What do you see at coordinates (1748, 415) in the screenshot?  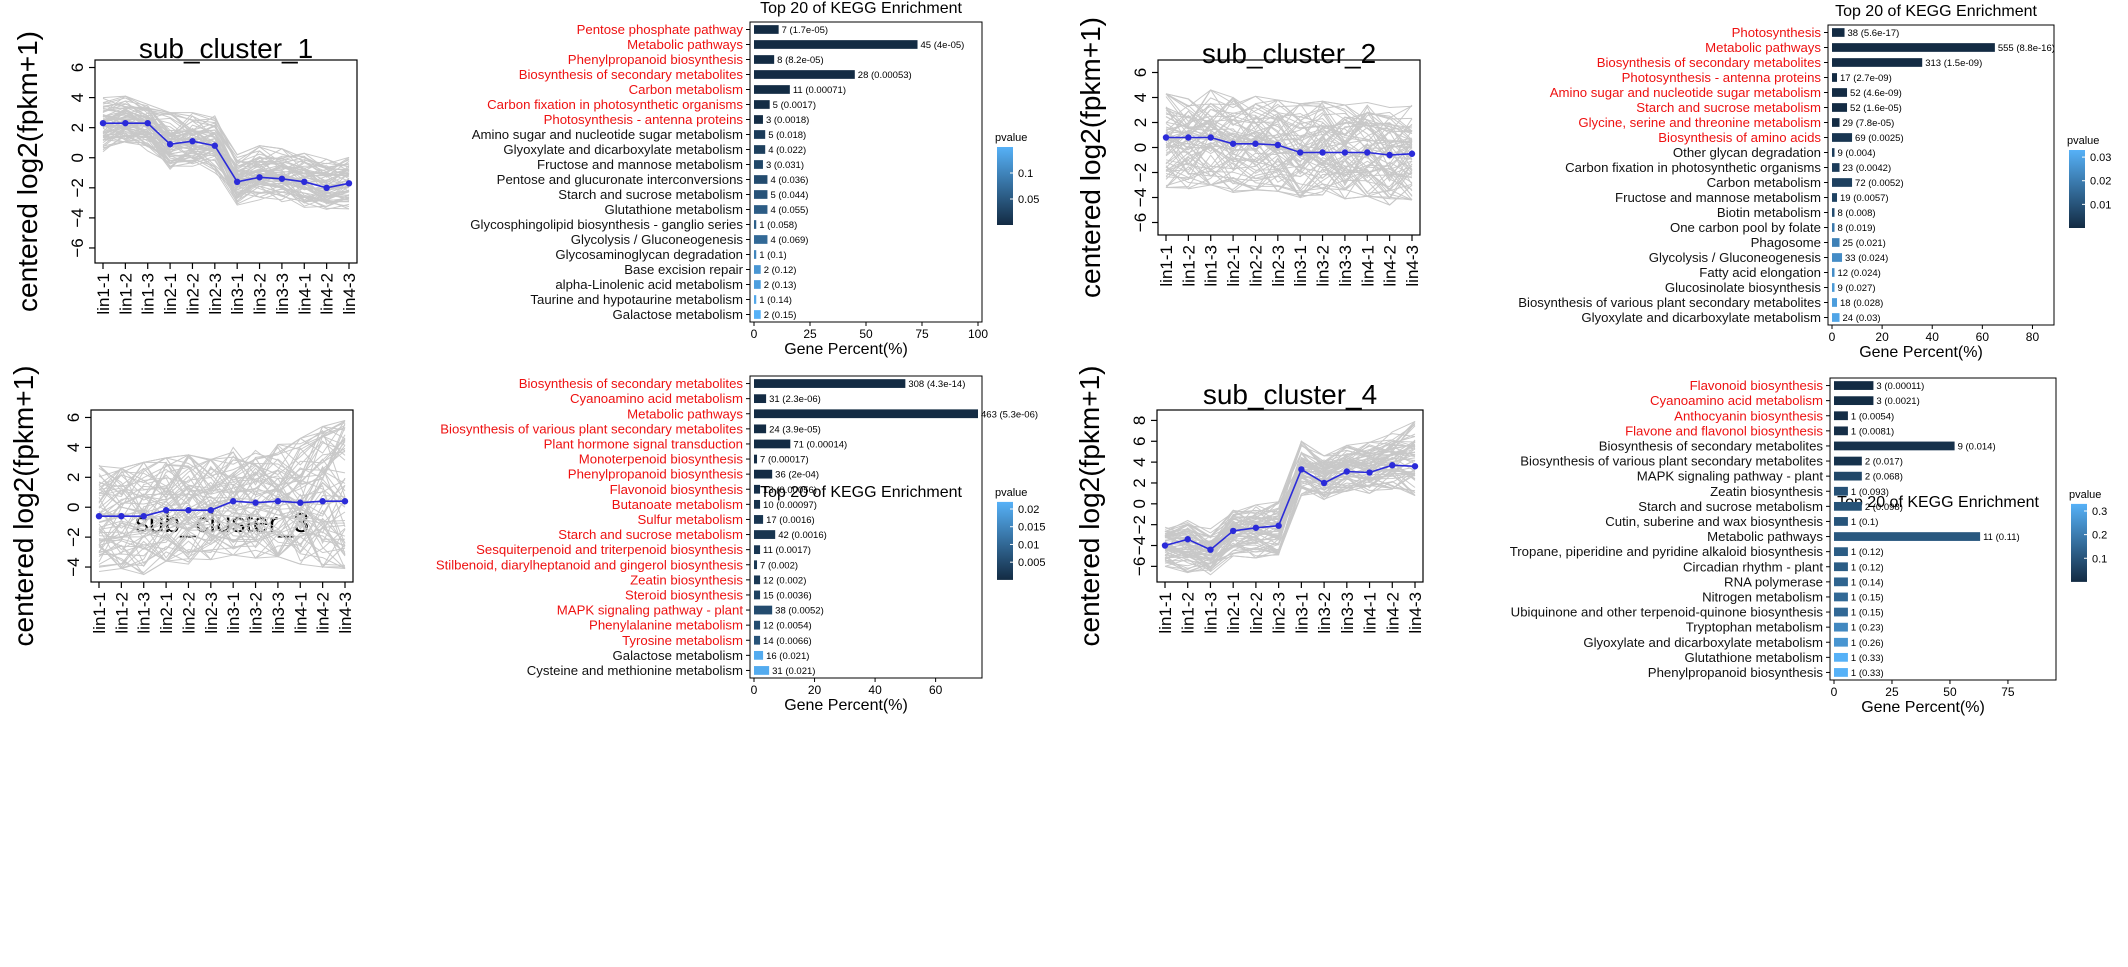 I see `pathway-label: Anthocyanin biosynthesis` at bounding box center [1748, 415].